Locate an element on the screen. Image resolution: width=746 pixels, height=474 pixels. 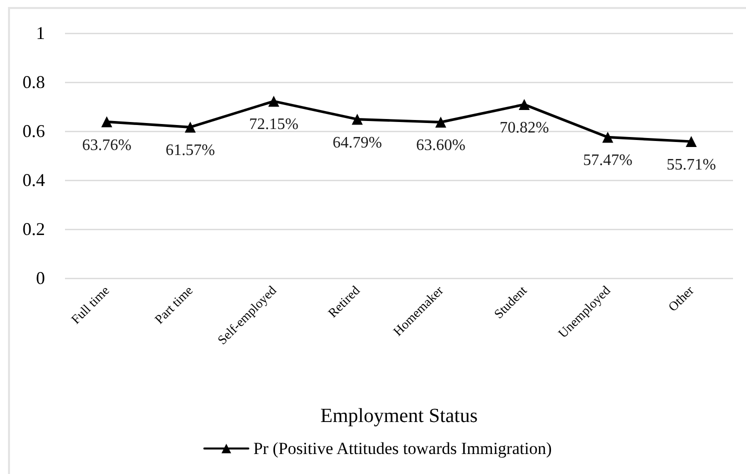
data-label: 70.82% is located at coordinates (524, 127).